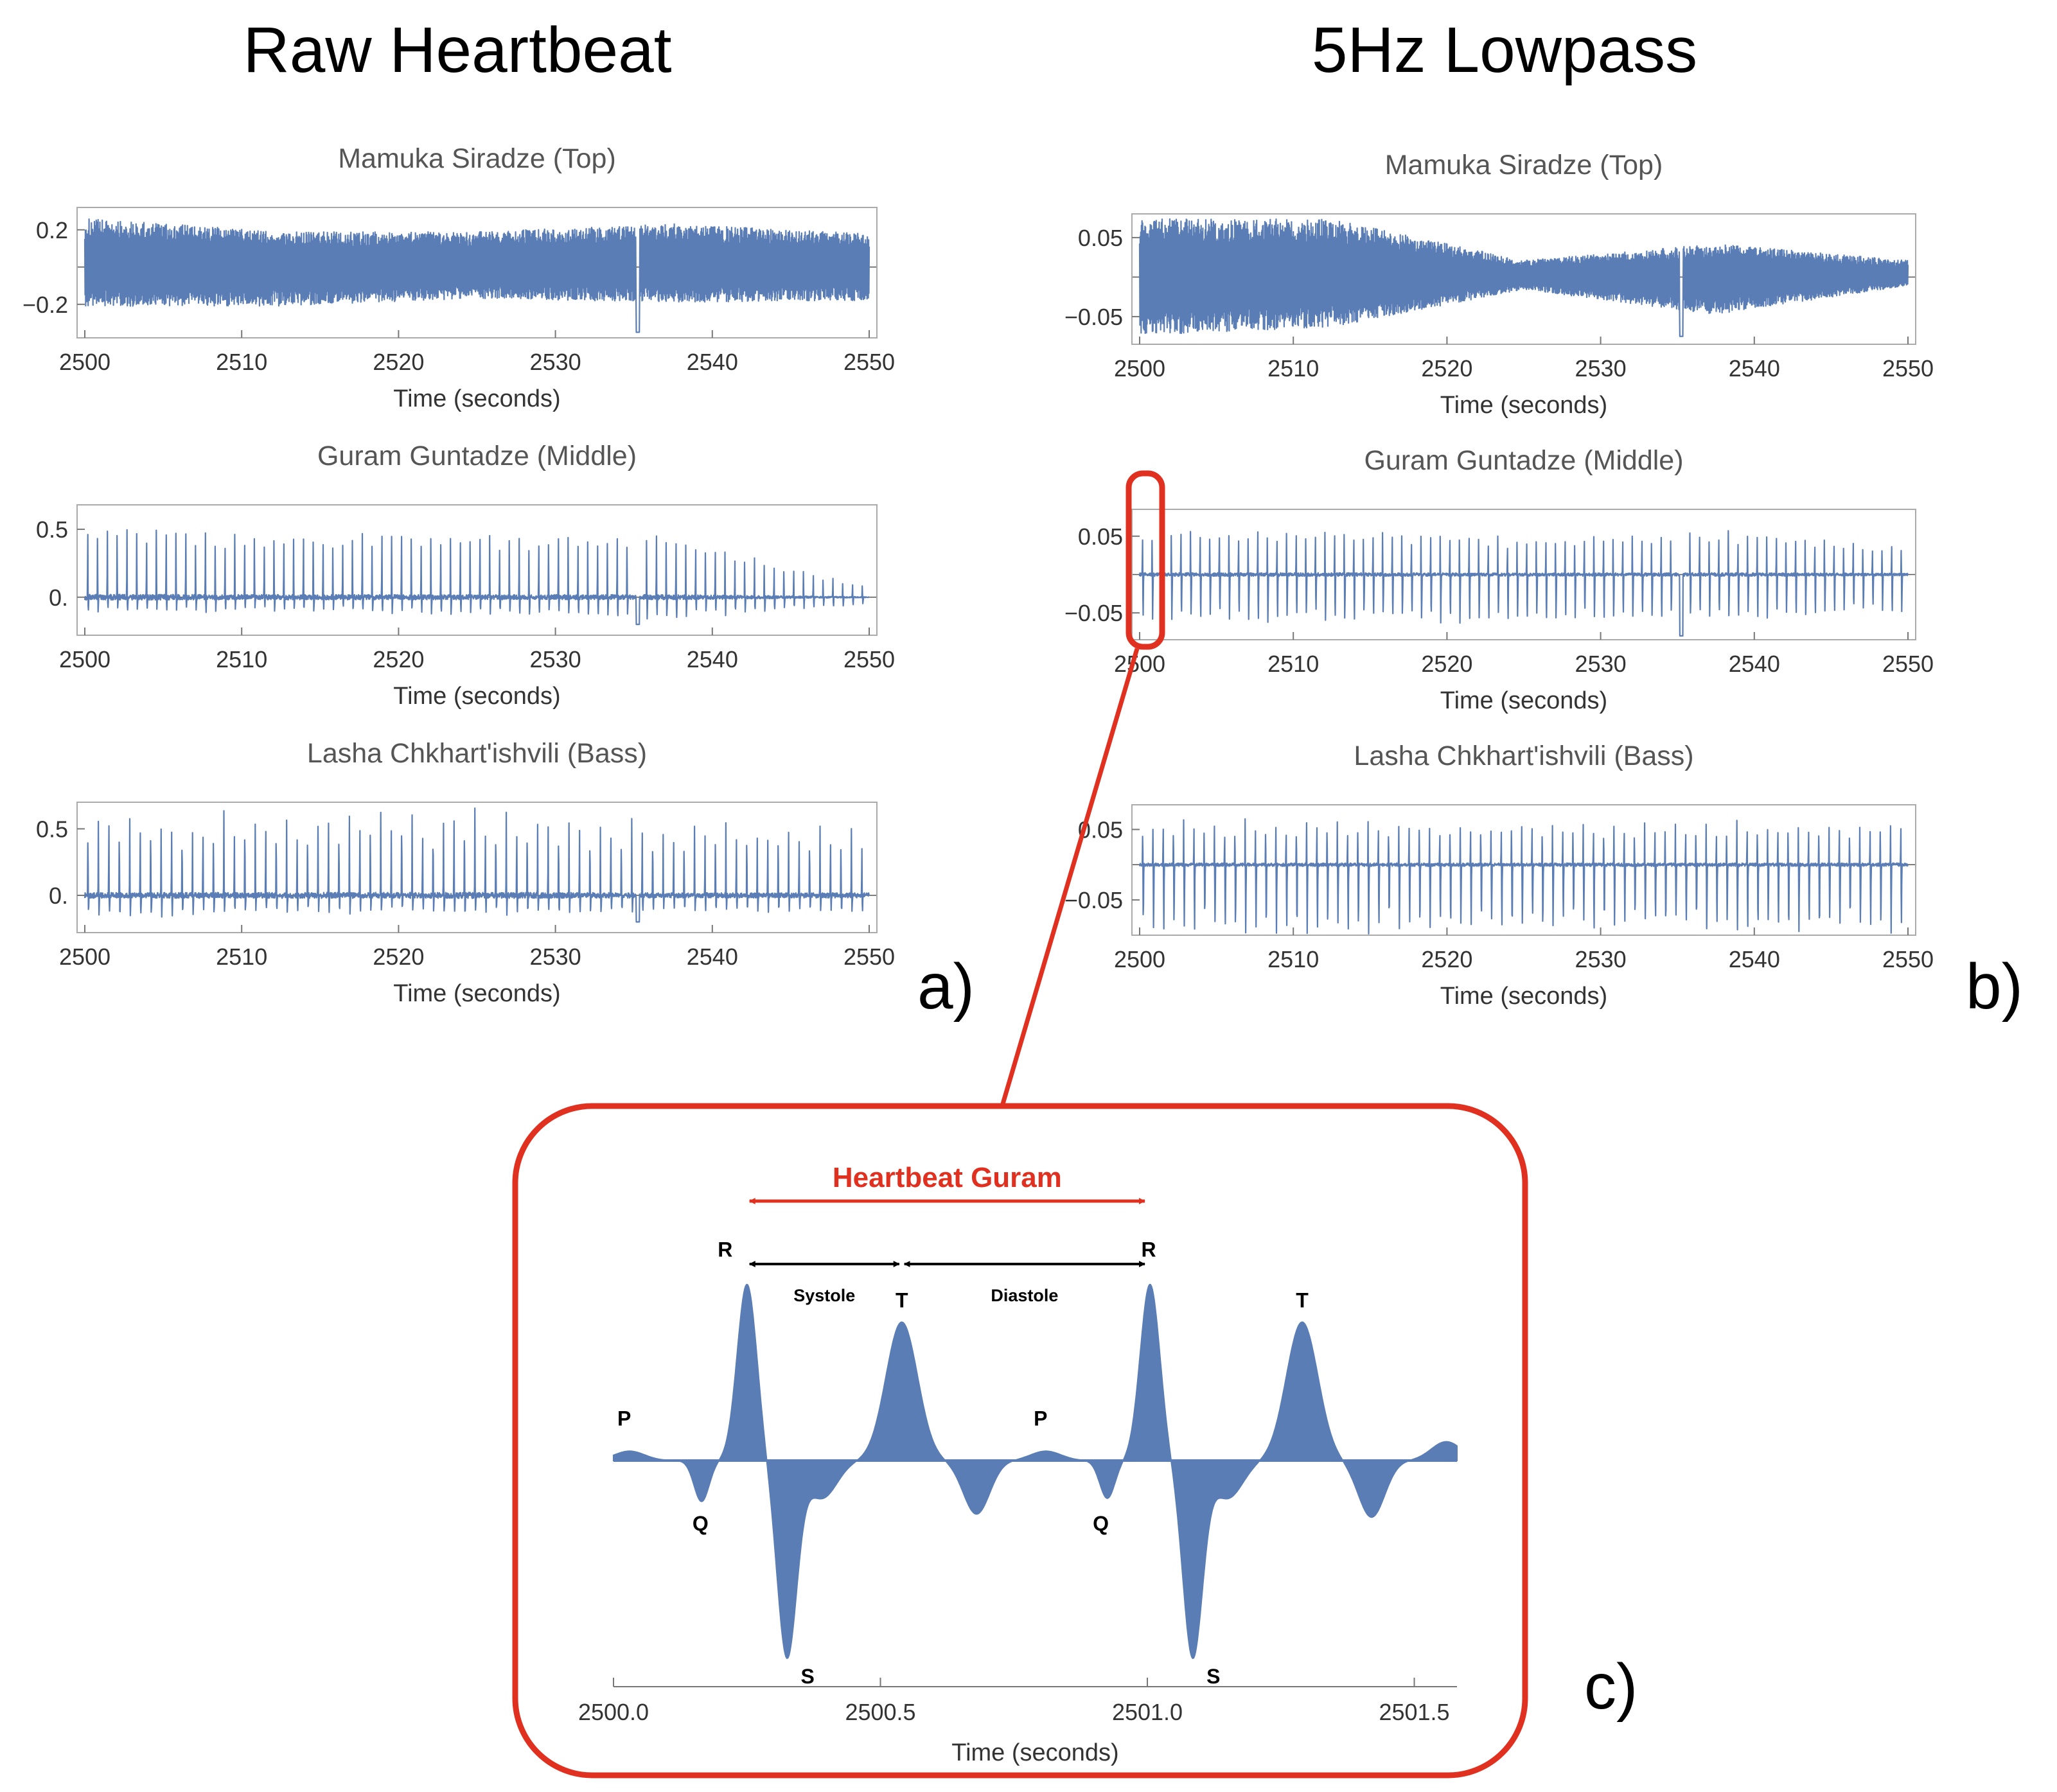 The image size is (2057, 1792). What do you see at coordinates (45, 305) in the screenshot?
I see `y-tick-label: −0.2` at bounding box center [45, 305].